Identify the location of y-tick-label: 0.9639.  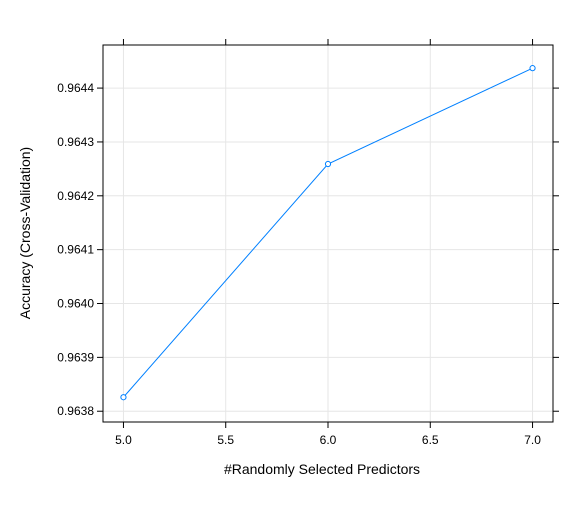
(75, 357).